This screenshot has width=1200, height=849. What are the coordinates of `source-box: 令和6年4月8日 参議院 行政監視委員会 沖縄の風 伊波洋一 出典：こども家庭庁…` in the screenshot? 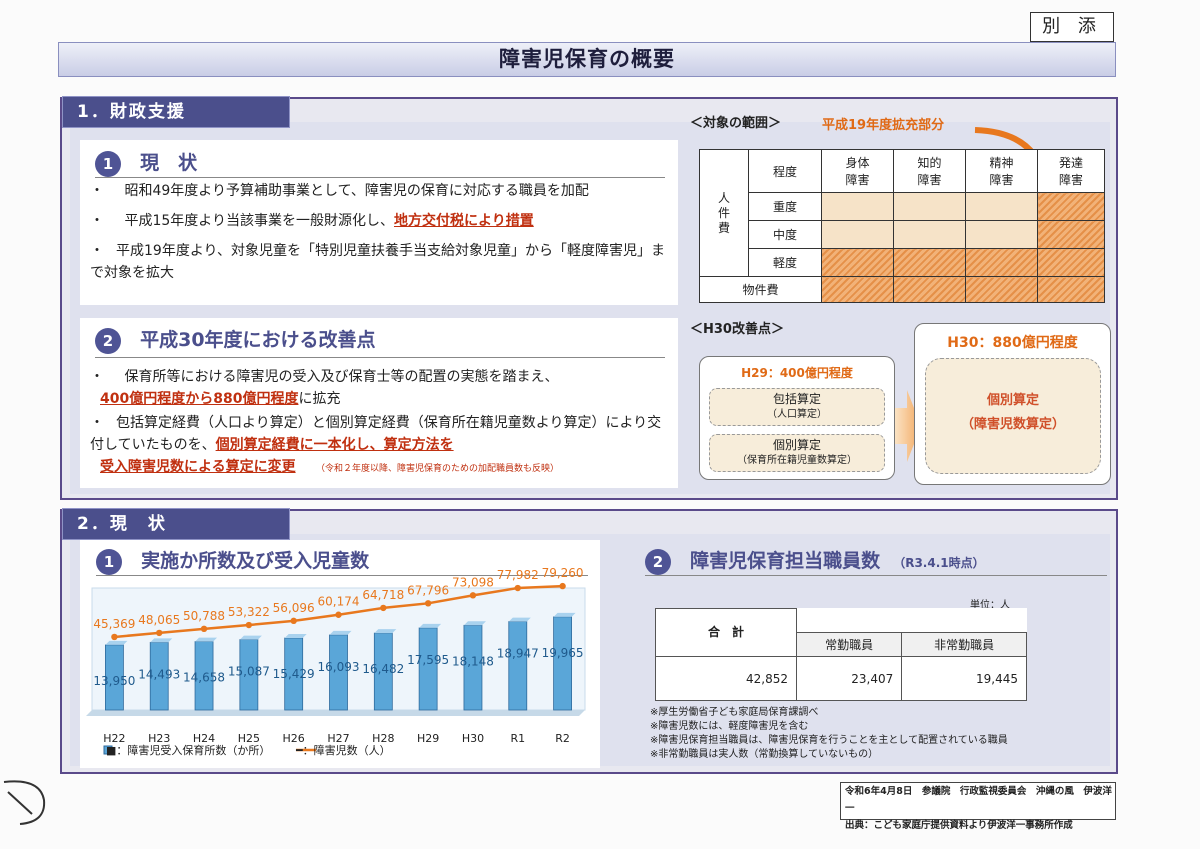 It's located at (978, 806).